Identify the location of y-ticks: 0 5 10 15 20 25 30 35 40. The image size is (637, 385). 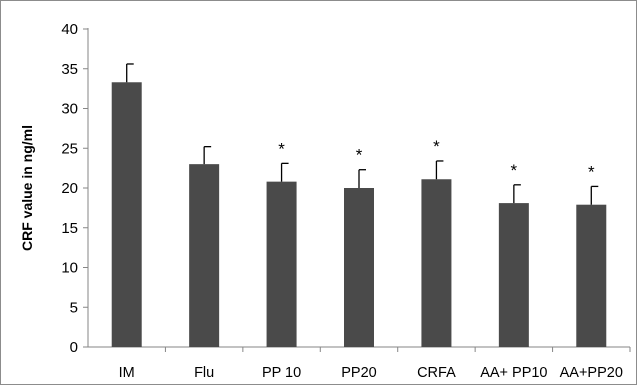
(74, 188).